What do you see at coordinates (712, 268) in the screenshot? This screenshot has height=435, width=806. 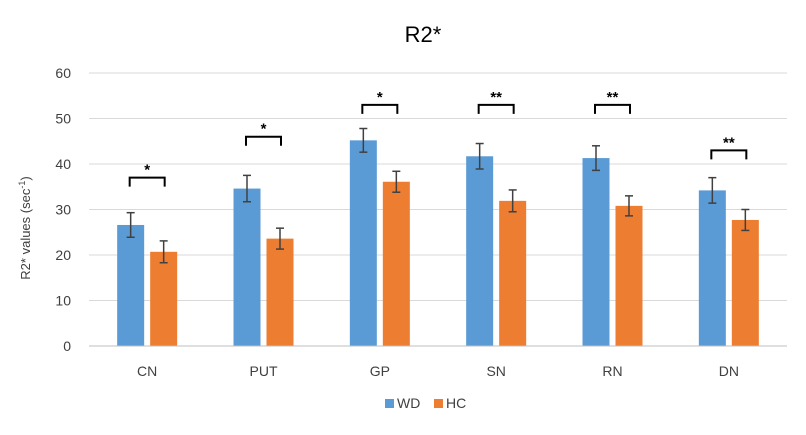 I see `bar-wd-dn` at bounding box center [712, 268].